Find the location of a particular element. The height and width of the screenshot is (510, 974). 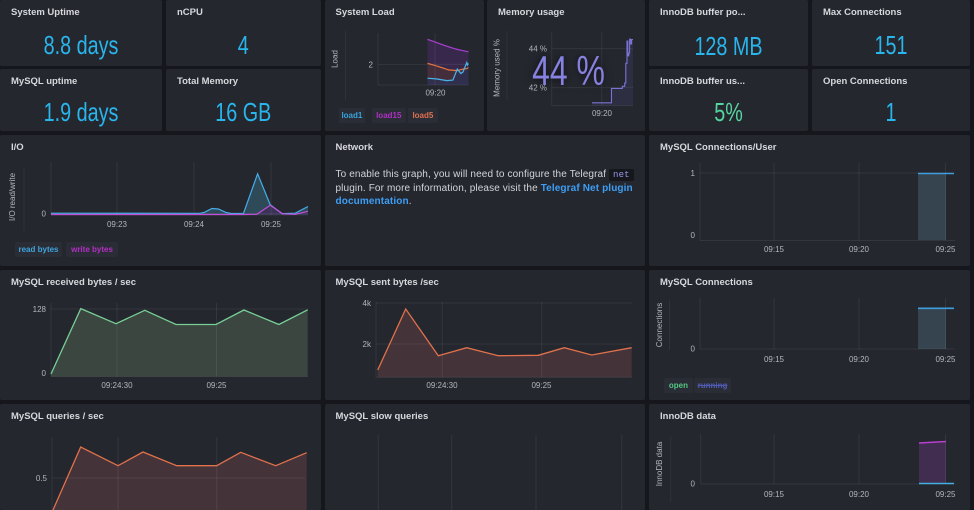

svg-text: InnoDB data is located at coordinates (659, 463).